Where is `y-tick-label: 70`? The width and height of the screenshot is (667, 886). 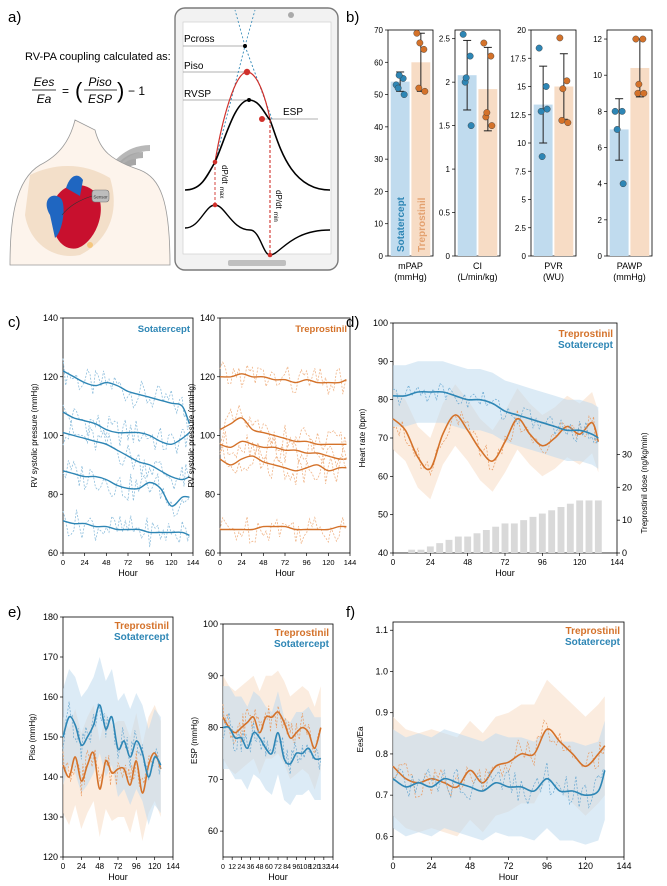
y-tick-label: 70 is located at coordinates (213, 779).